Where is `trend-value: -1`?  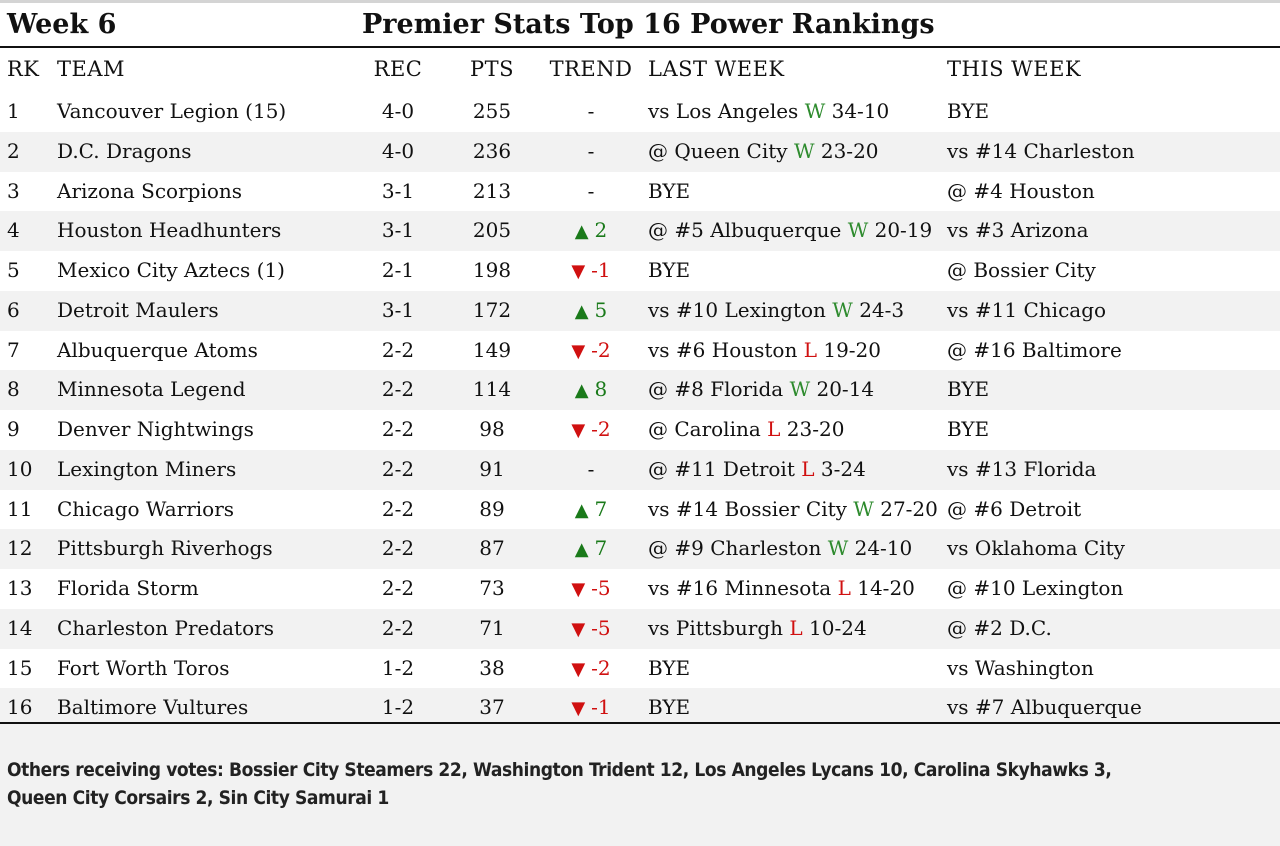
trend-value: -1 is located at coordinates (601, 707).